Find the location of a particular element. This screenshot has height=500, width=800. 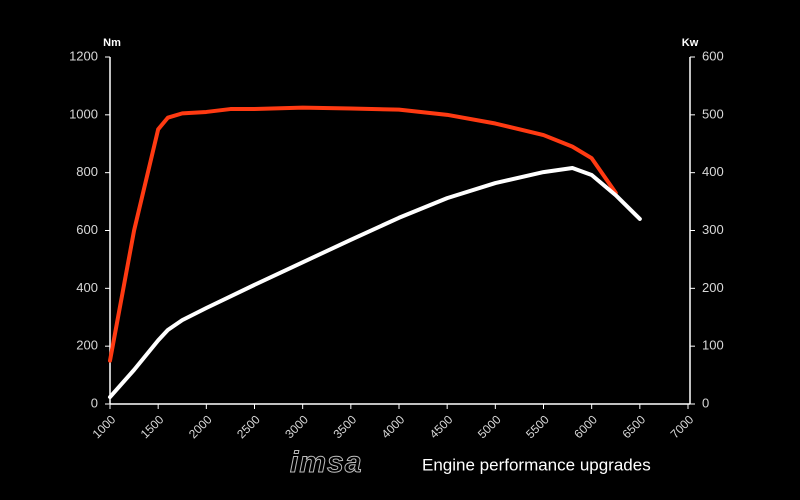

y-axis-label: Nm is located at coordinates (112, 43).